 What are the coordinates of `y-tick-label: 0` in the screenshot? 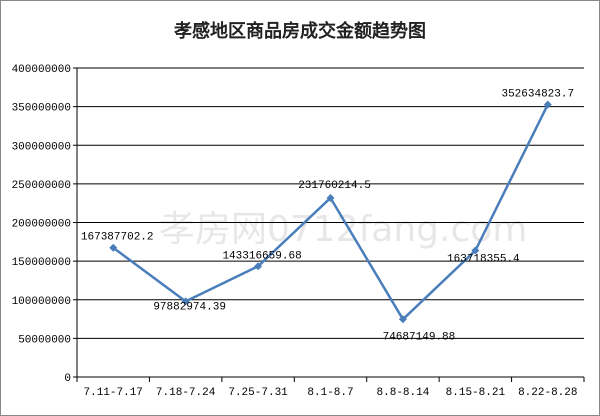 It's located at (67, 379).